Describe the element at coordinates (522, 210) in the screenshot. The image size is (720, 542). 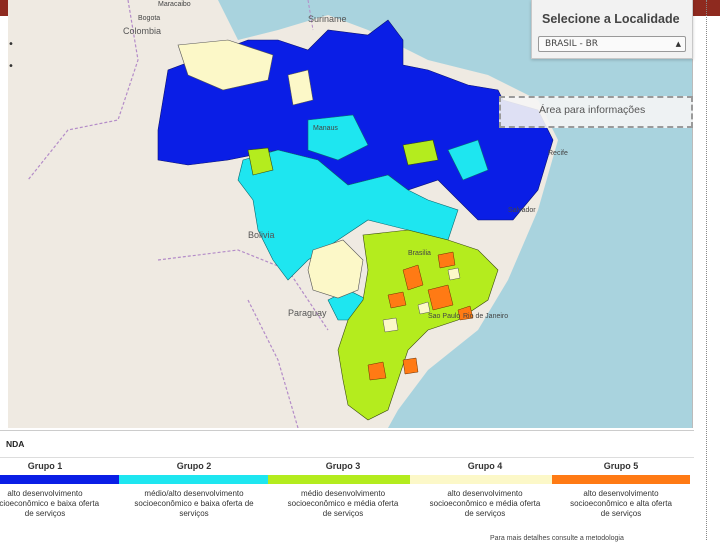
I see `city-label: Salvador` at that location.